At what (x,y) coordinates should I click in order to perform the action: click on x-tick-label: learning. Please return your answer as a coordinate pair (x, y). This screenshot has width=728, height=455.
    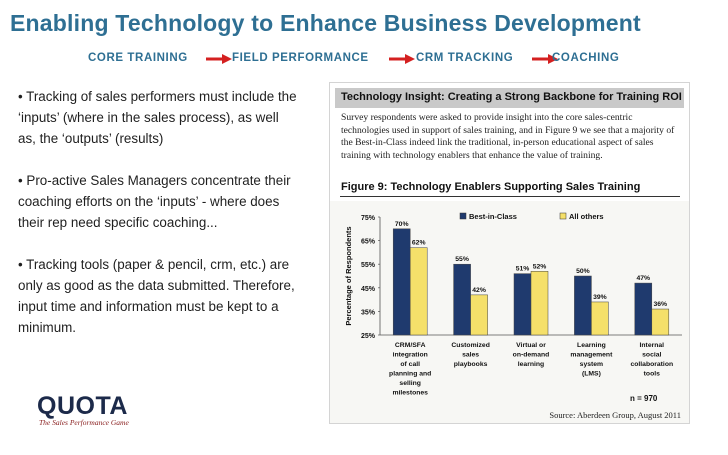
    Looking at the image, I should click on (531, 364).